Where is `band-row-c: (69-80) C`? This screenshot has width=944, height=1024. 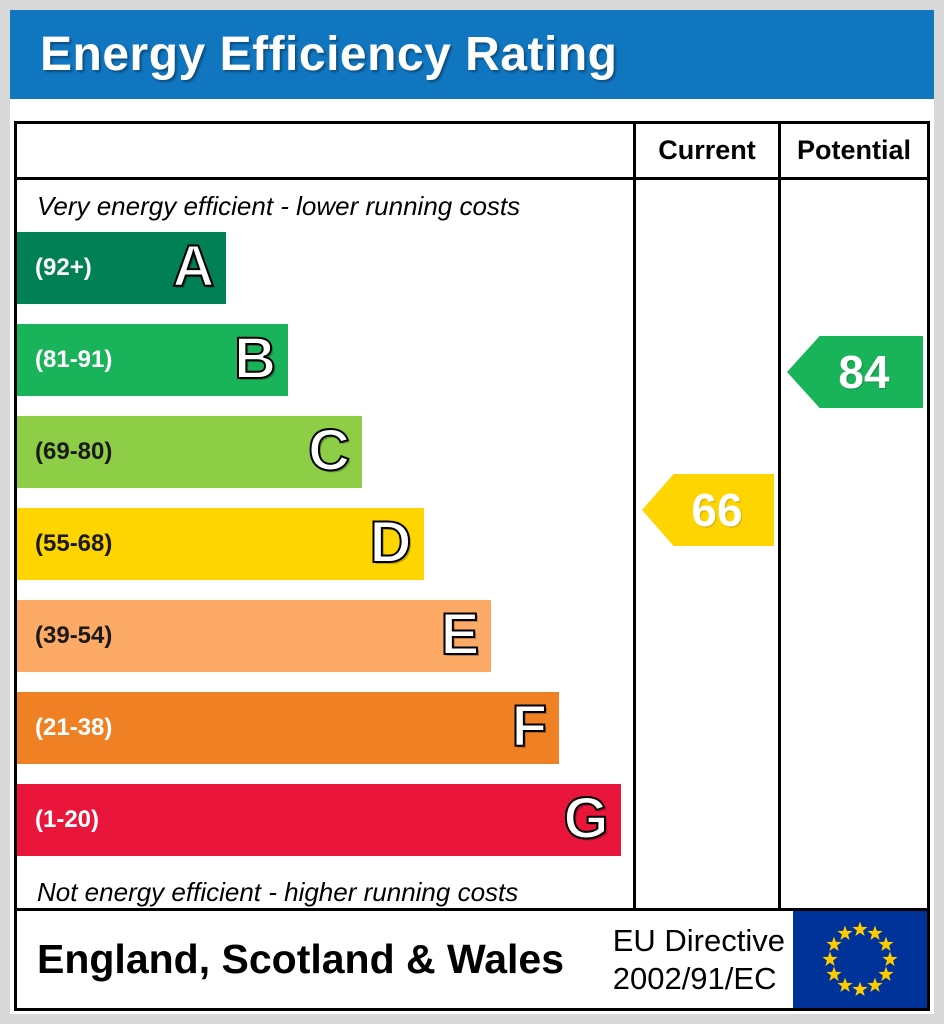
band-row-c: (69-80) C is located at coordinates (325, 462).